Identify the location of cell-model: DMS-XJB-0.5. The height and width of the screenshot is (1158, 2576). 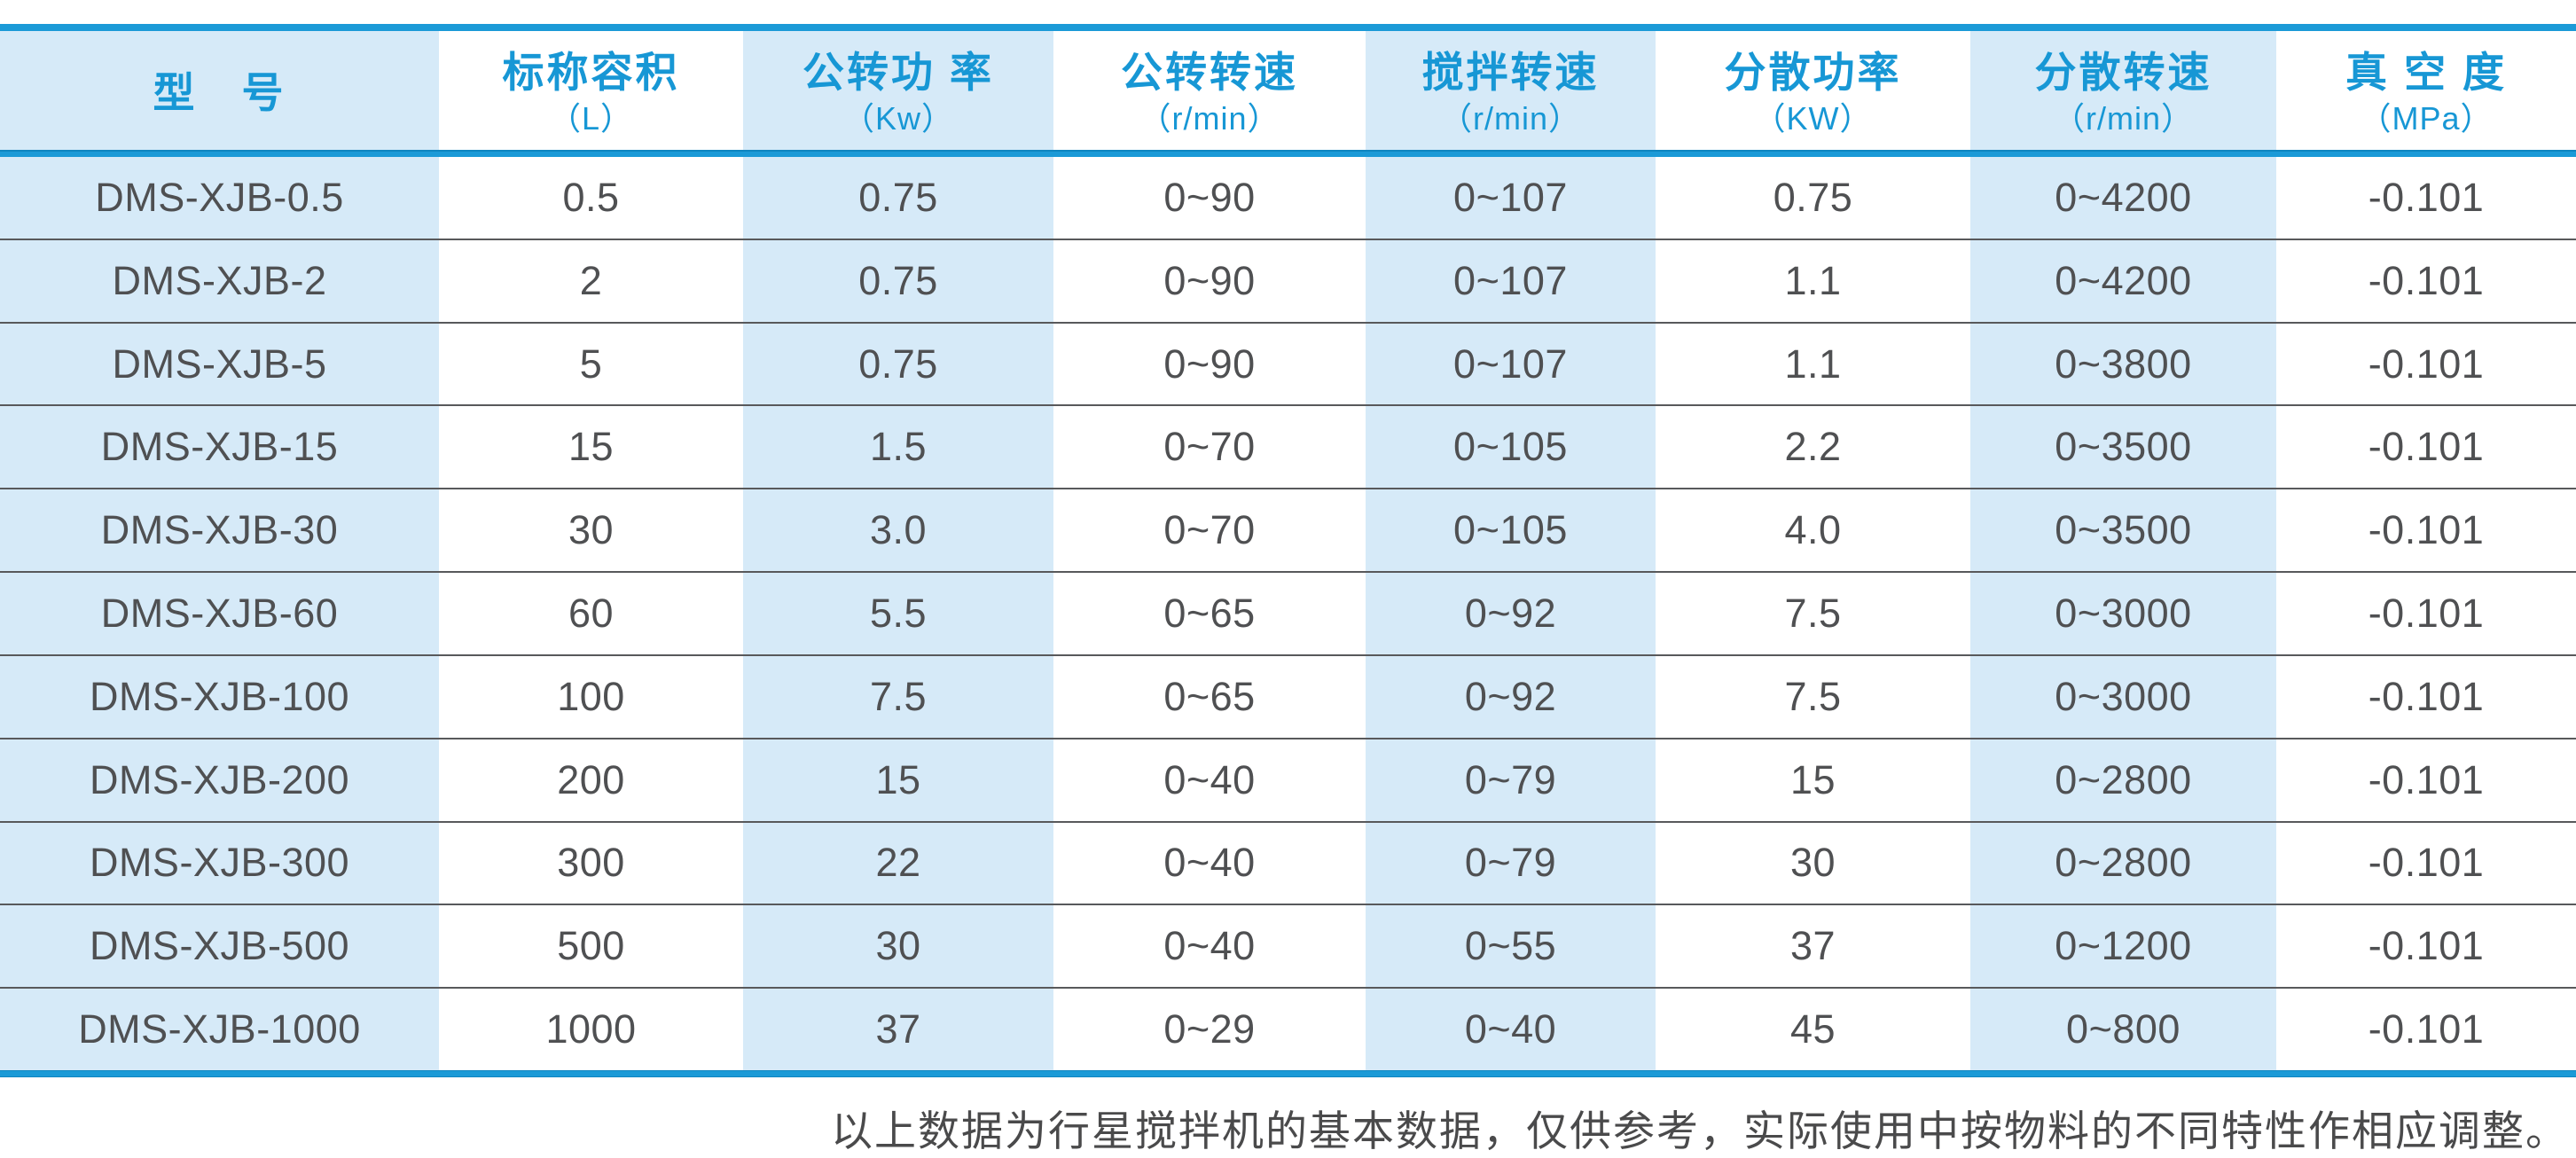
(219, 198).